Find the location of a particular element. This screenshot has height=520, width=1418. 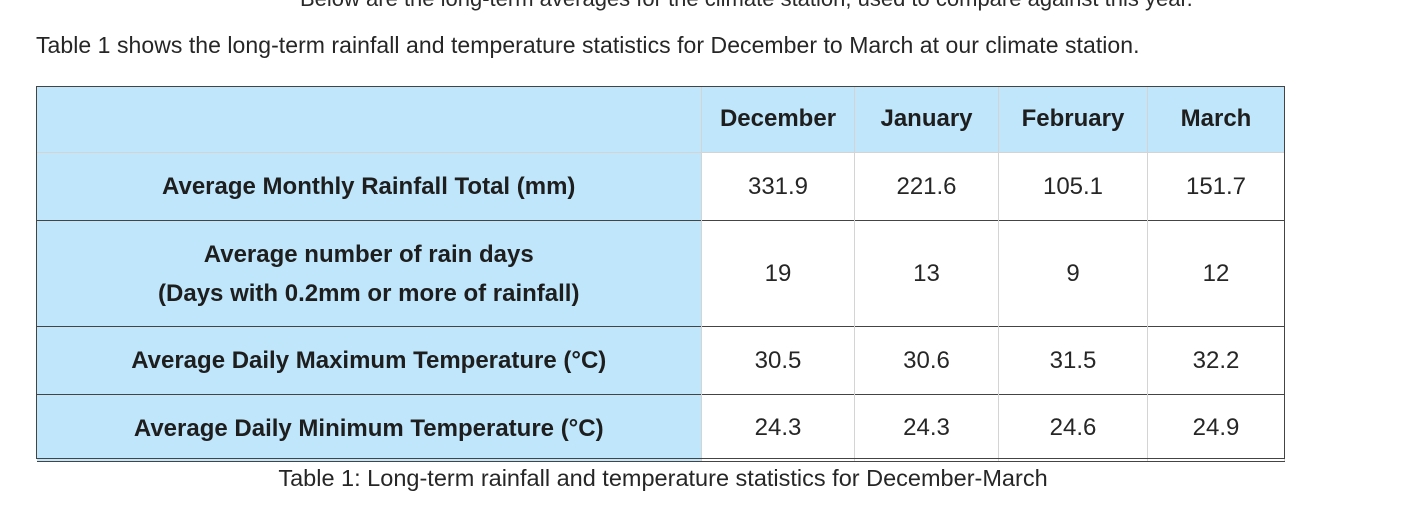

table-cell: 32.2 is located at coordinates (1216, 360).